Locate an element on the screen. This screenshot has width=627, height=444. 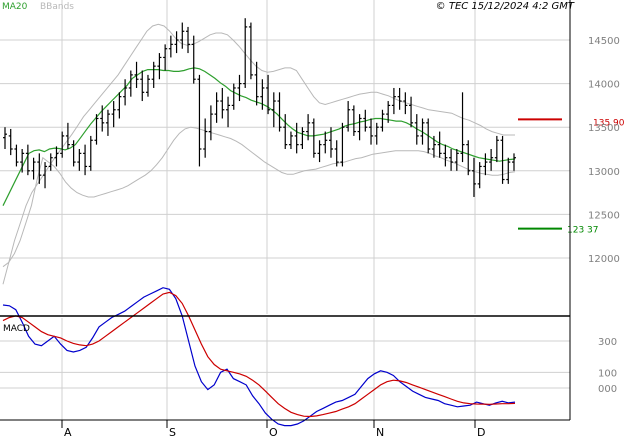
macd-tick-label: 100 is located at coordinates (607, 373).